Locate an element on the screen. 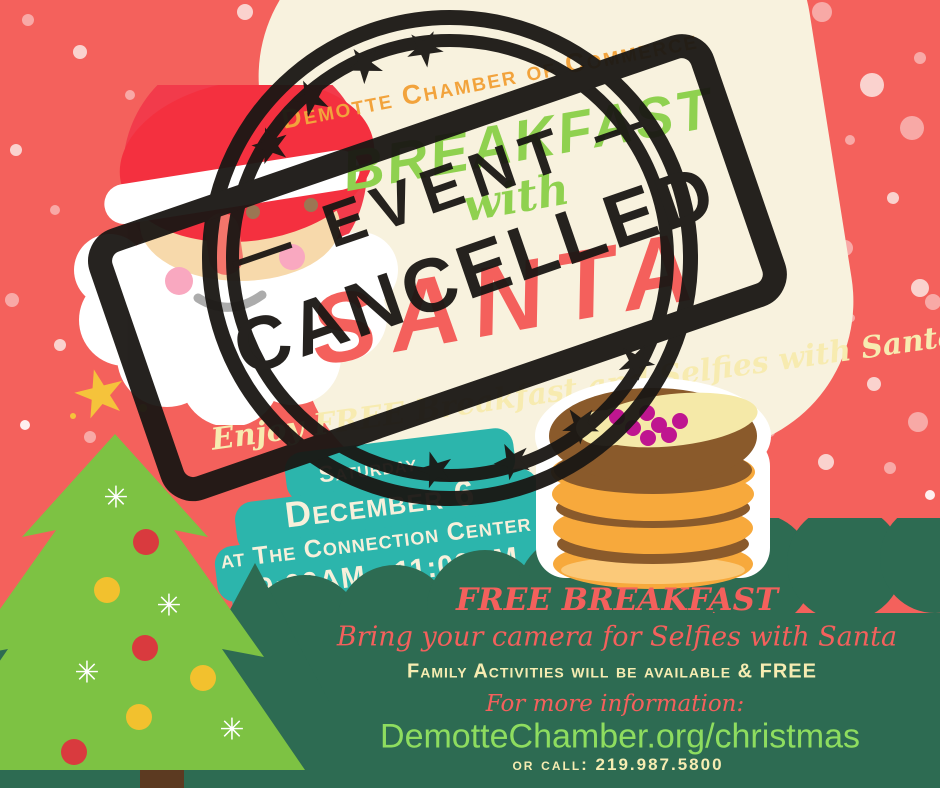  santa-hat-trim is located at coordinates (232, 187).